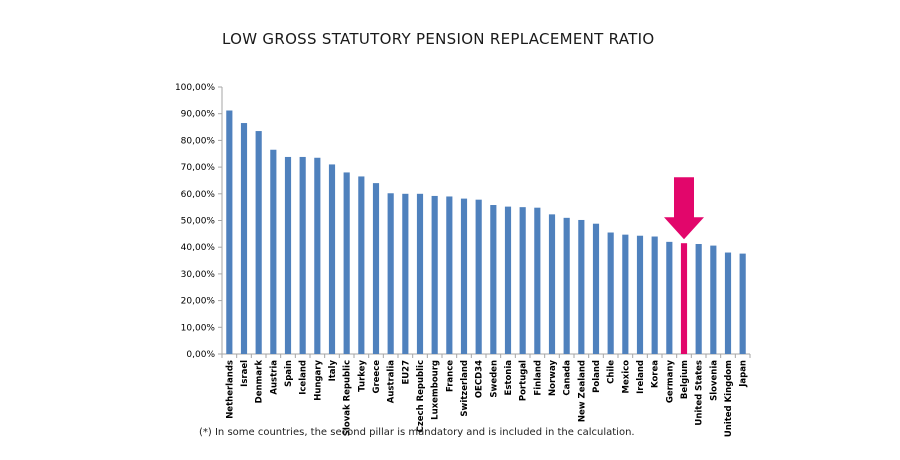  What do you see at coordinates (198, 248) in the screenshot?
I see `y-tick-label: 40,00%` at bounding box center [198, 248].